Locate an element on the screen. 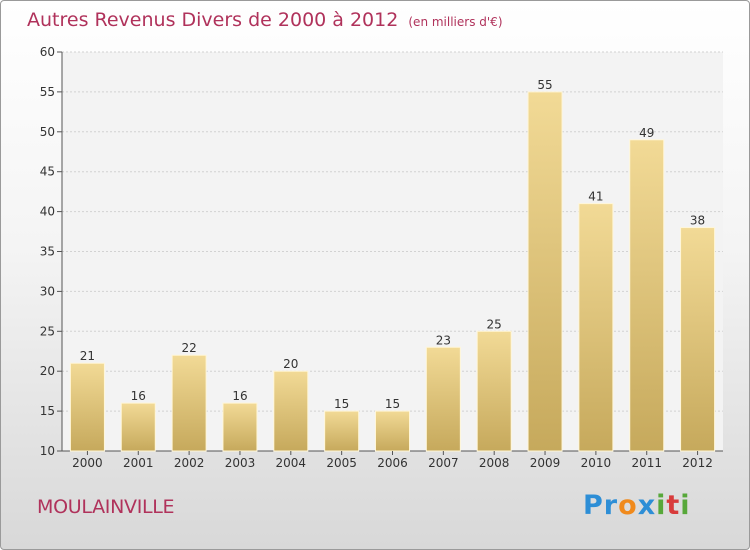 Image resolution: width=750 pixels, height=550 pixels. y-tick-label: 55 is located at coordinates (47, 92).